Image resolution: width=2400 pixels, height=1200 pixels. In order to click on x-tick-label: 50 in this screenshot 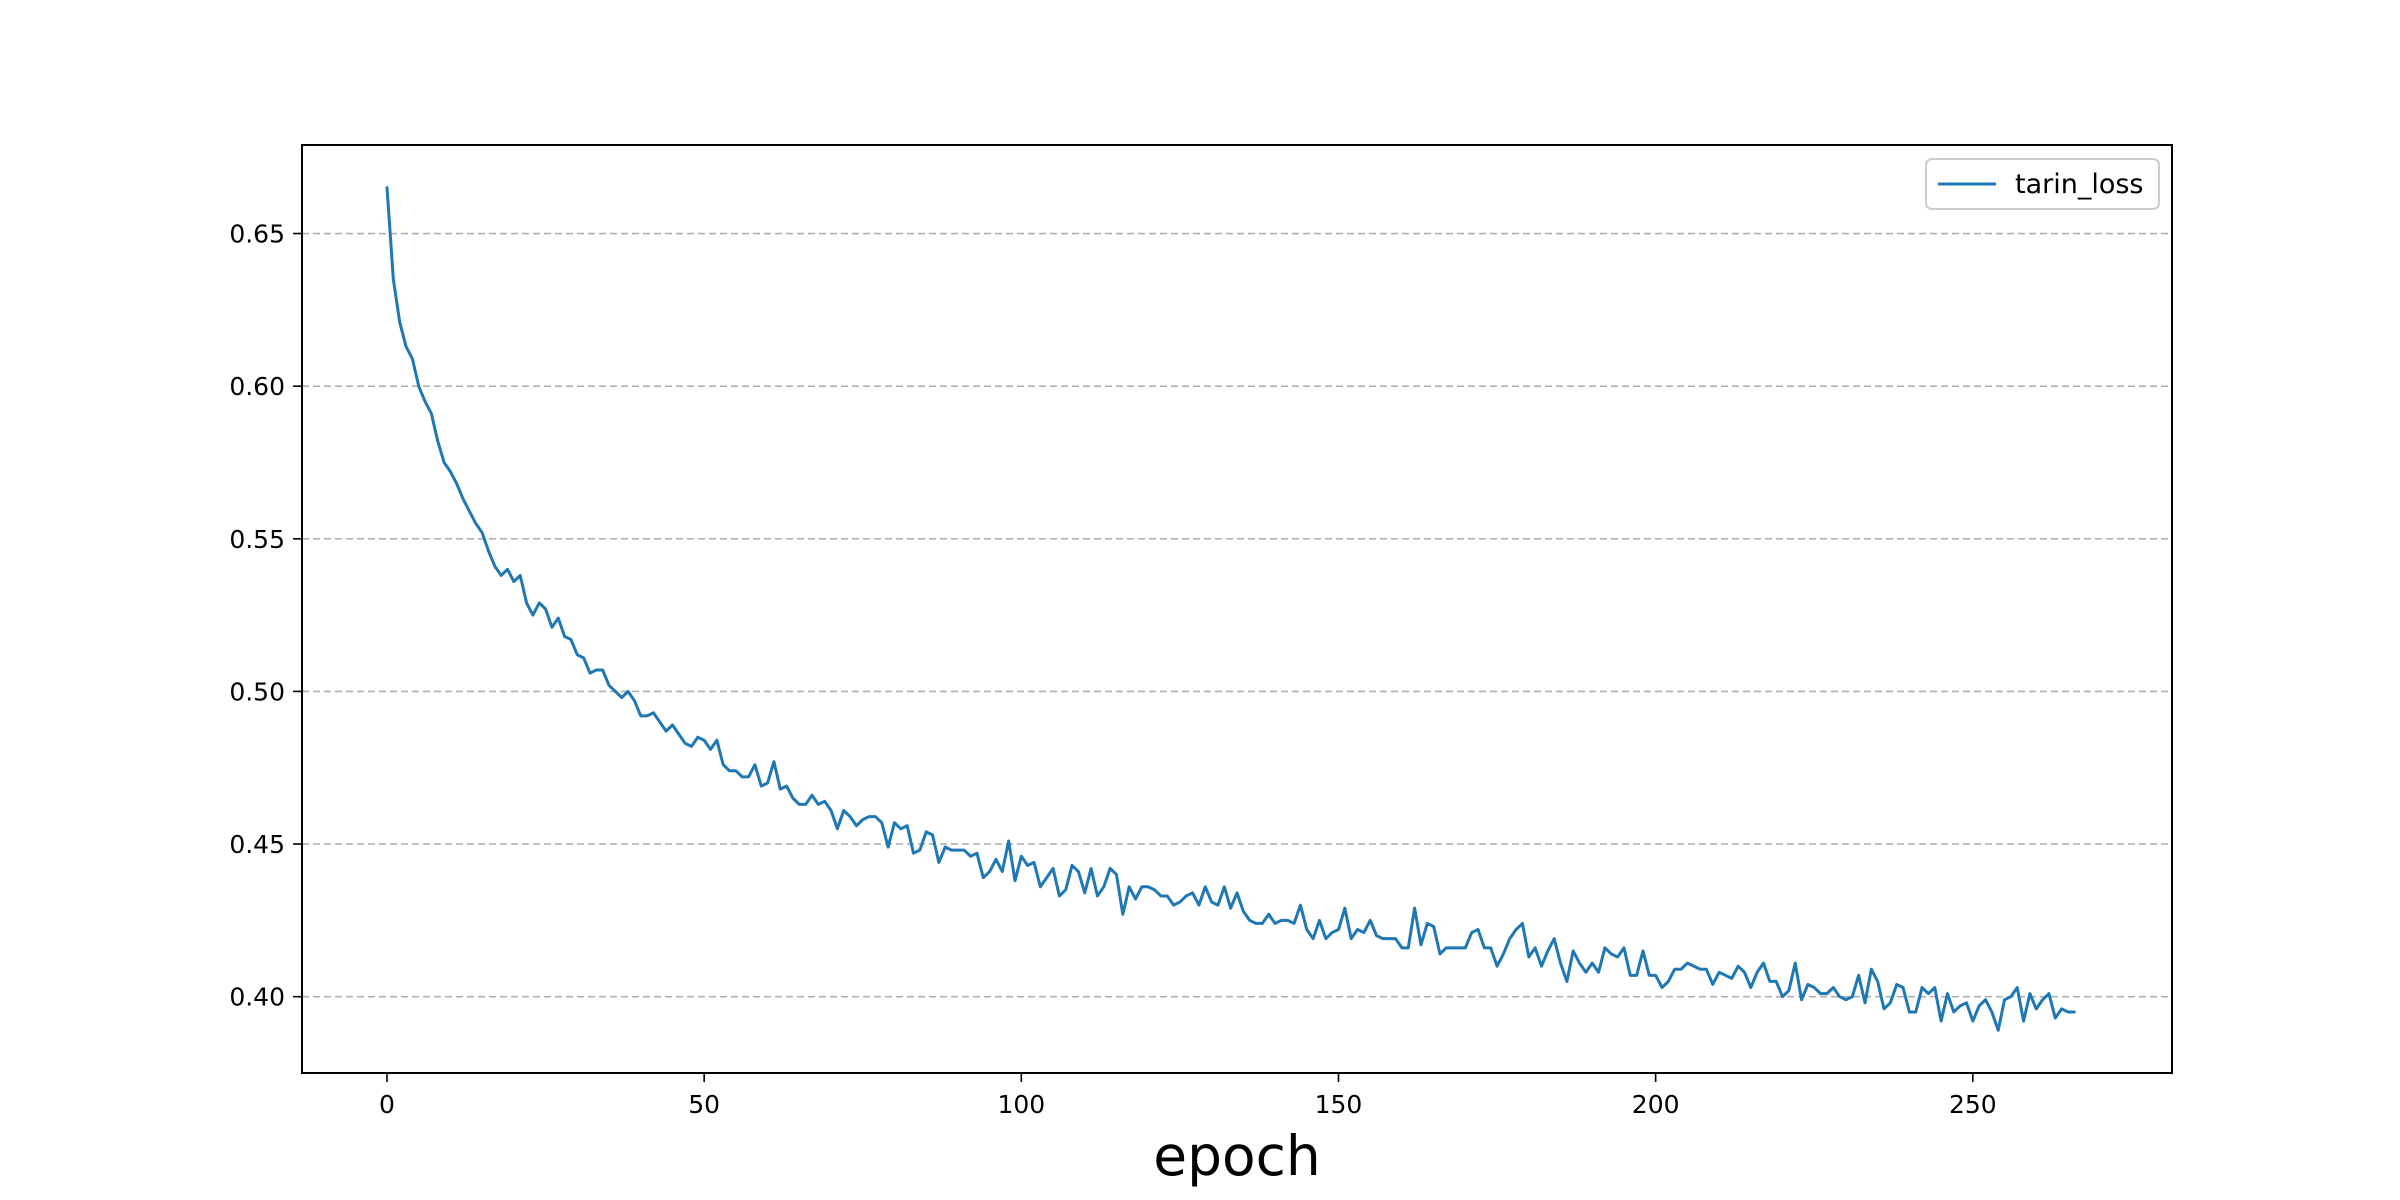, I will do `click(704, 1104)`.